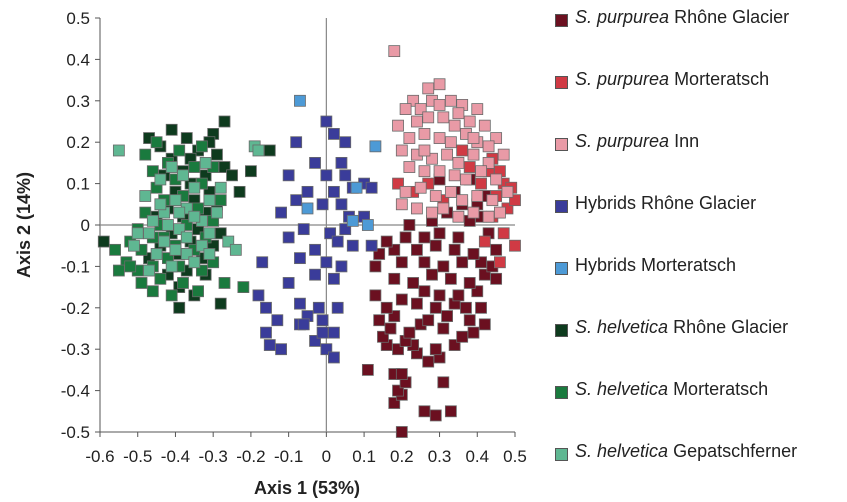  What do you see at coordinates (656, 265) in the screenshot?
I see `legend-label-population: Hybrids Morteratsch` at bounding box center [656, 265].